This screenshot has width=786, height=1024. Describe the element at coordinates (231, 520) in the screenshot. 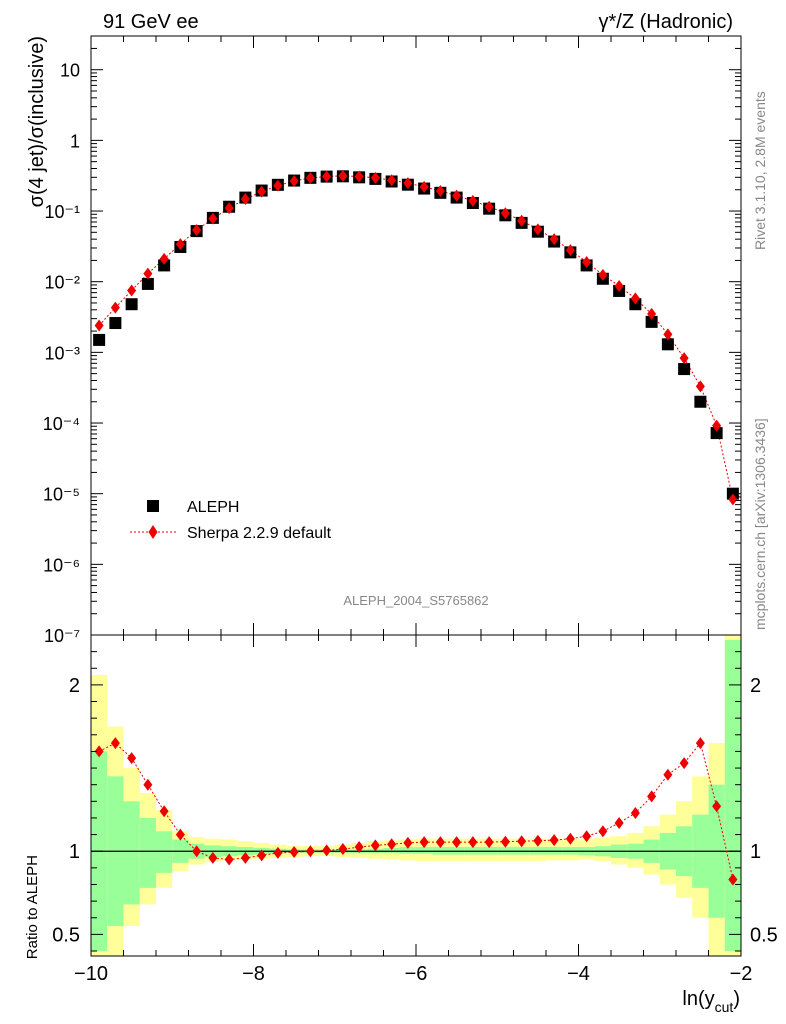

I see `legend: ALEPH Sherpa 2.2.9 default` at that location.